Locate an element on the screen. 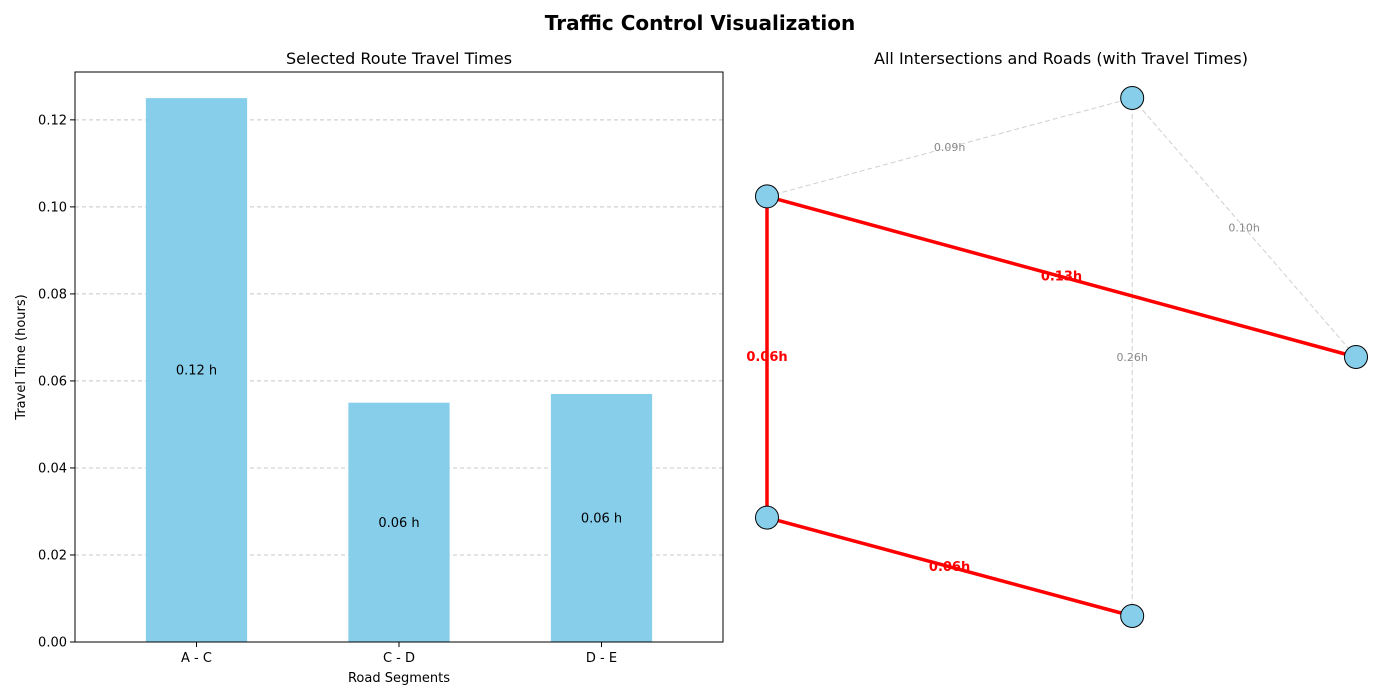 This screenshot has width=1400, height=700. y-tick-label: 0.04 is located at coordinates (52, 468).